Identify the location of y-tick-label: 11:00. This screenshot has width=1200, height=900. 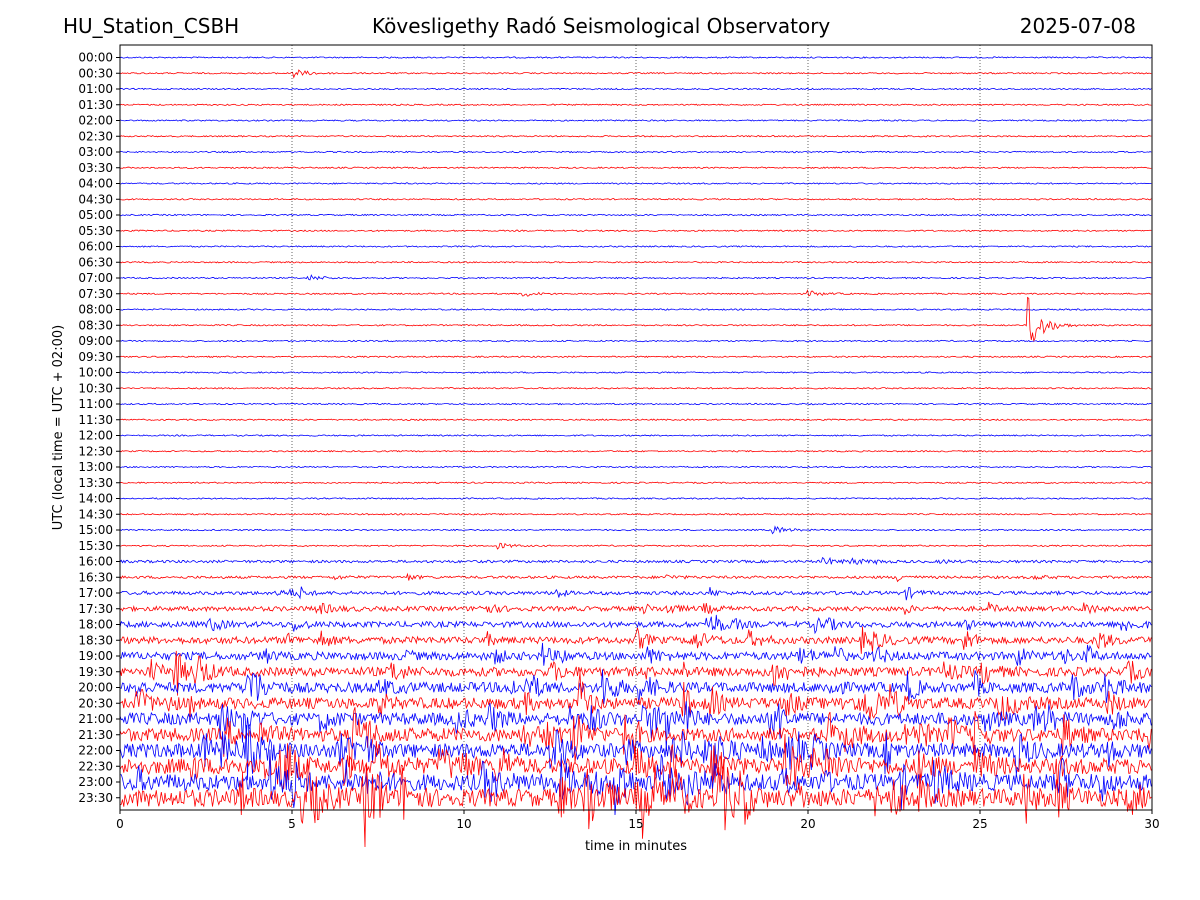
(95, 404).